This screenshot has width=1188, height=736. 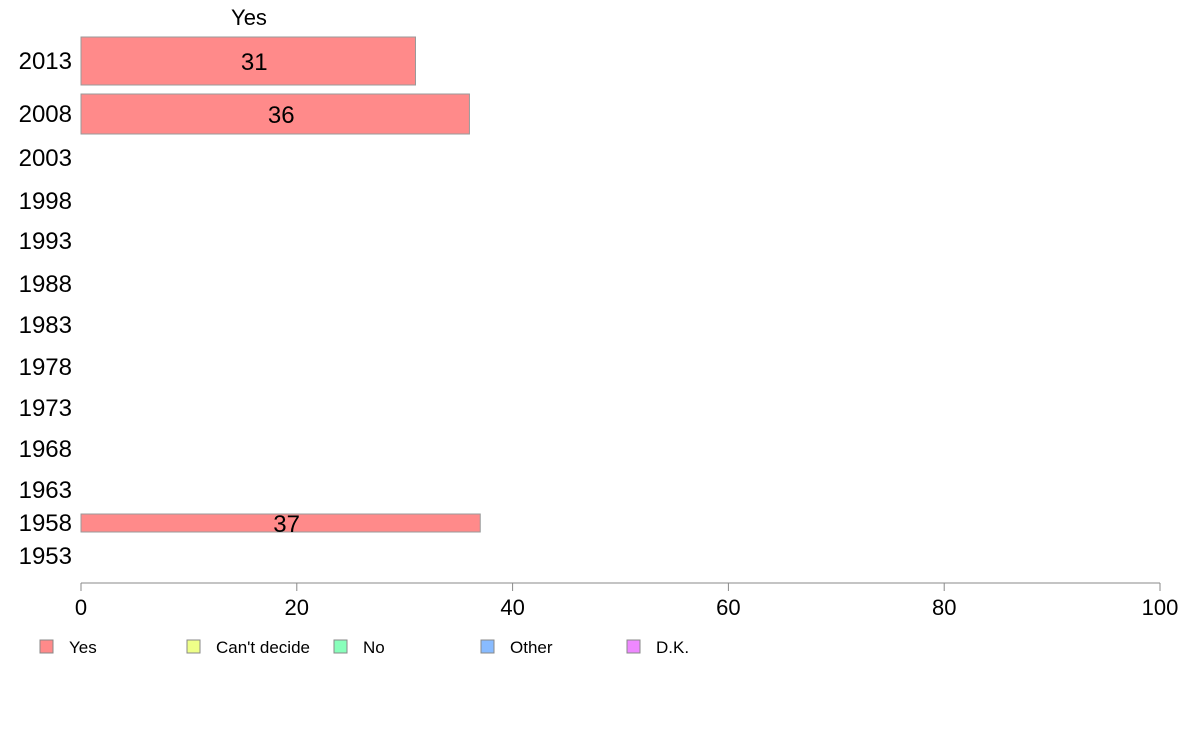 What do you see at coordinates (374, 647) in the screenshot?
I see `legend-label: No` at bounding box center [374, 647].